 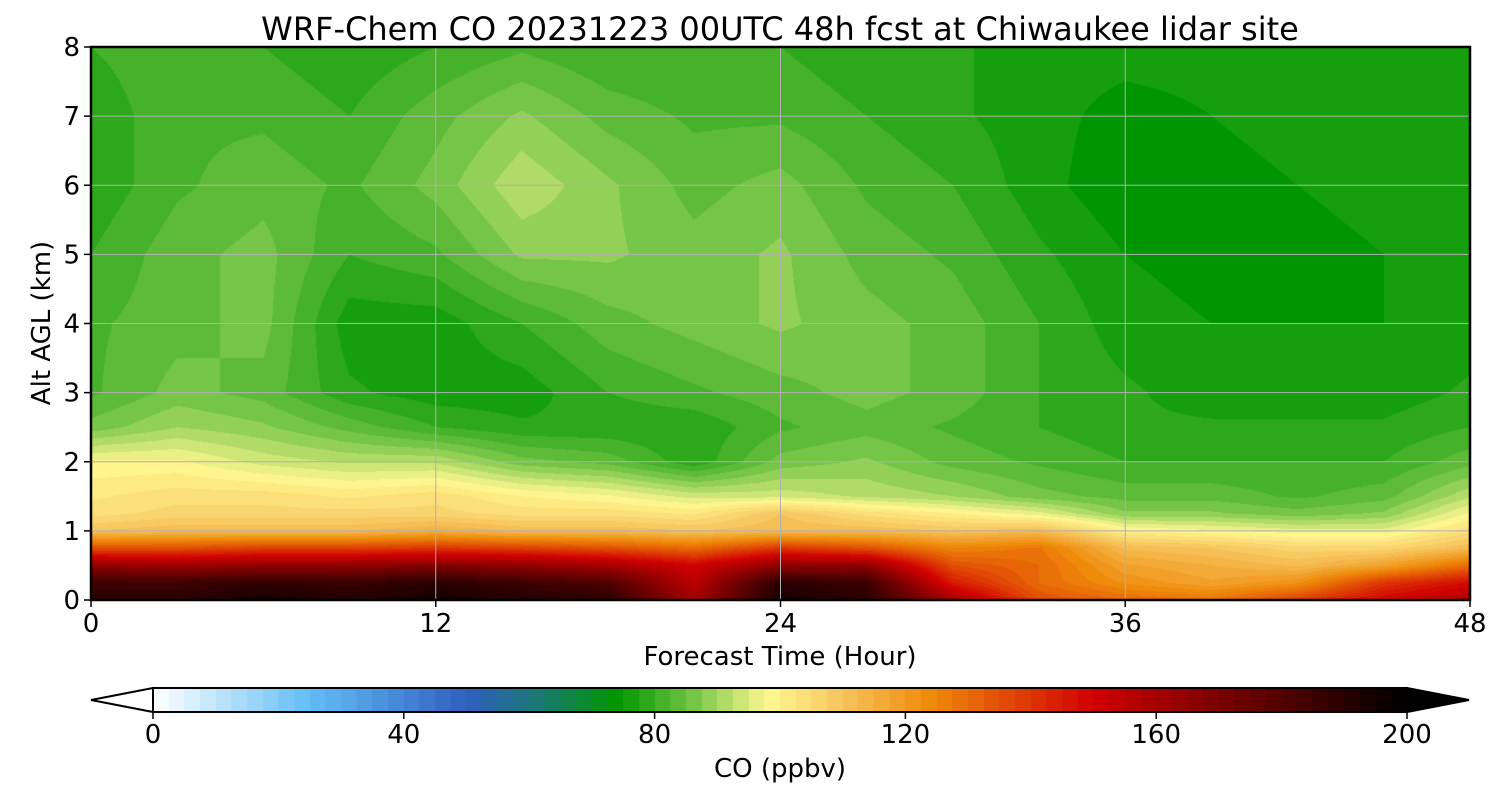 I want to click on colorbar-tick-label: 40, so click(x=403, y=735).